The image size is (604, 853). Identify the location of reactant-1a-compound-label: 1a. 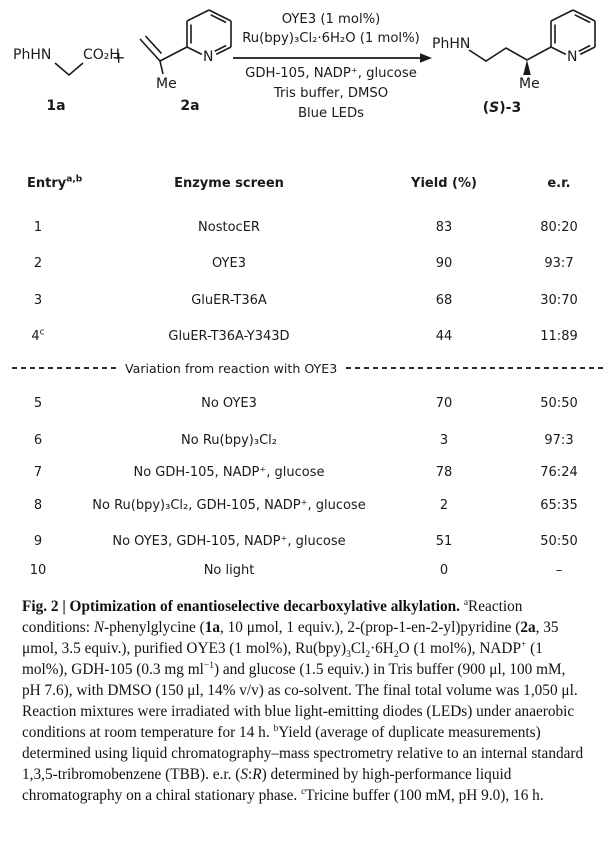
(56, 106).